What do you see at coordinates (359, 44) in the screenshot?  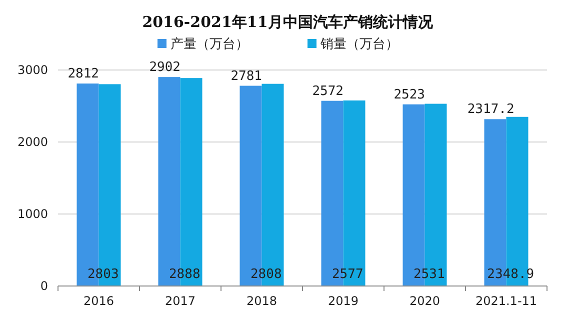 I see `legend-label: 销量（万台）` at bounding box center [359, 44].